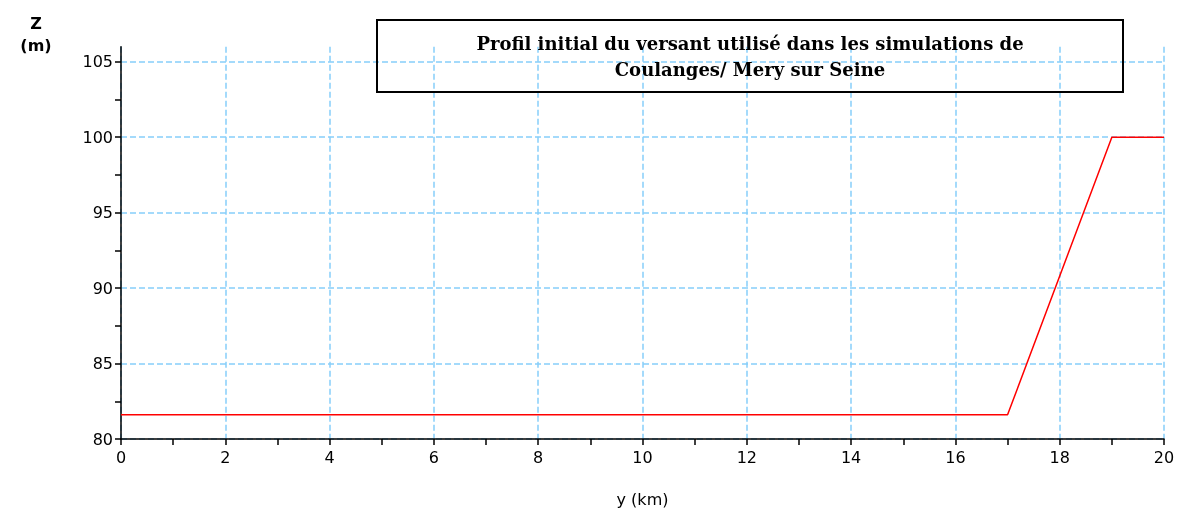 The image size is (1192, 528). What do you see at coordinates (329, 457) in the screenshot?
I see `x-tick-label: 4` at bounding box center [329, 457].